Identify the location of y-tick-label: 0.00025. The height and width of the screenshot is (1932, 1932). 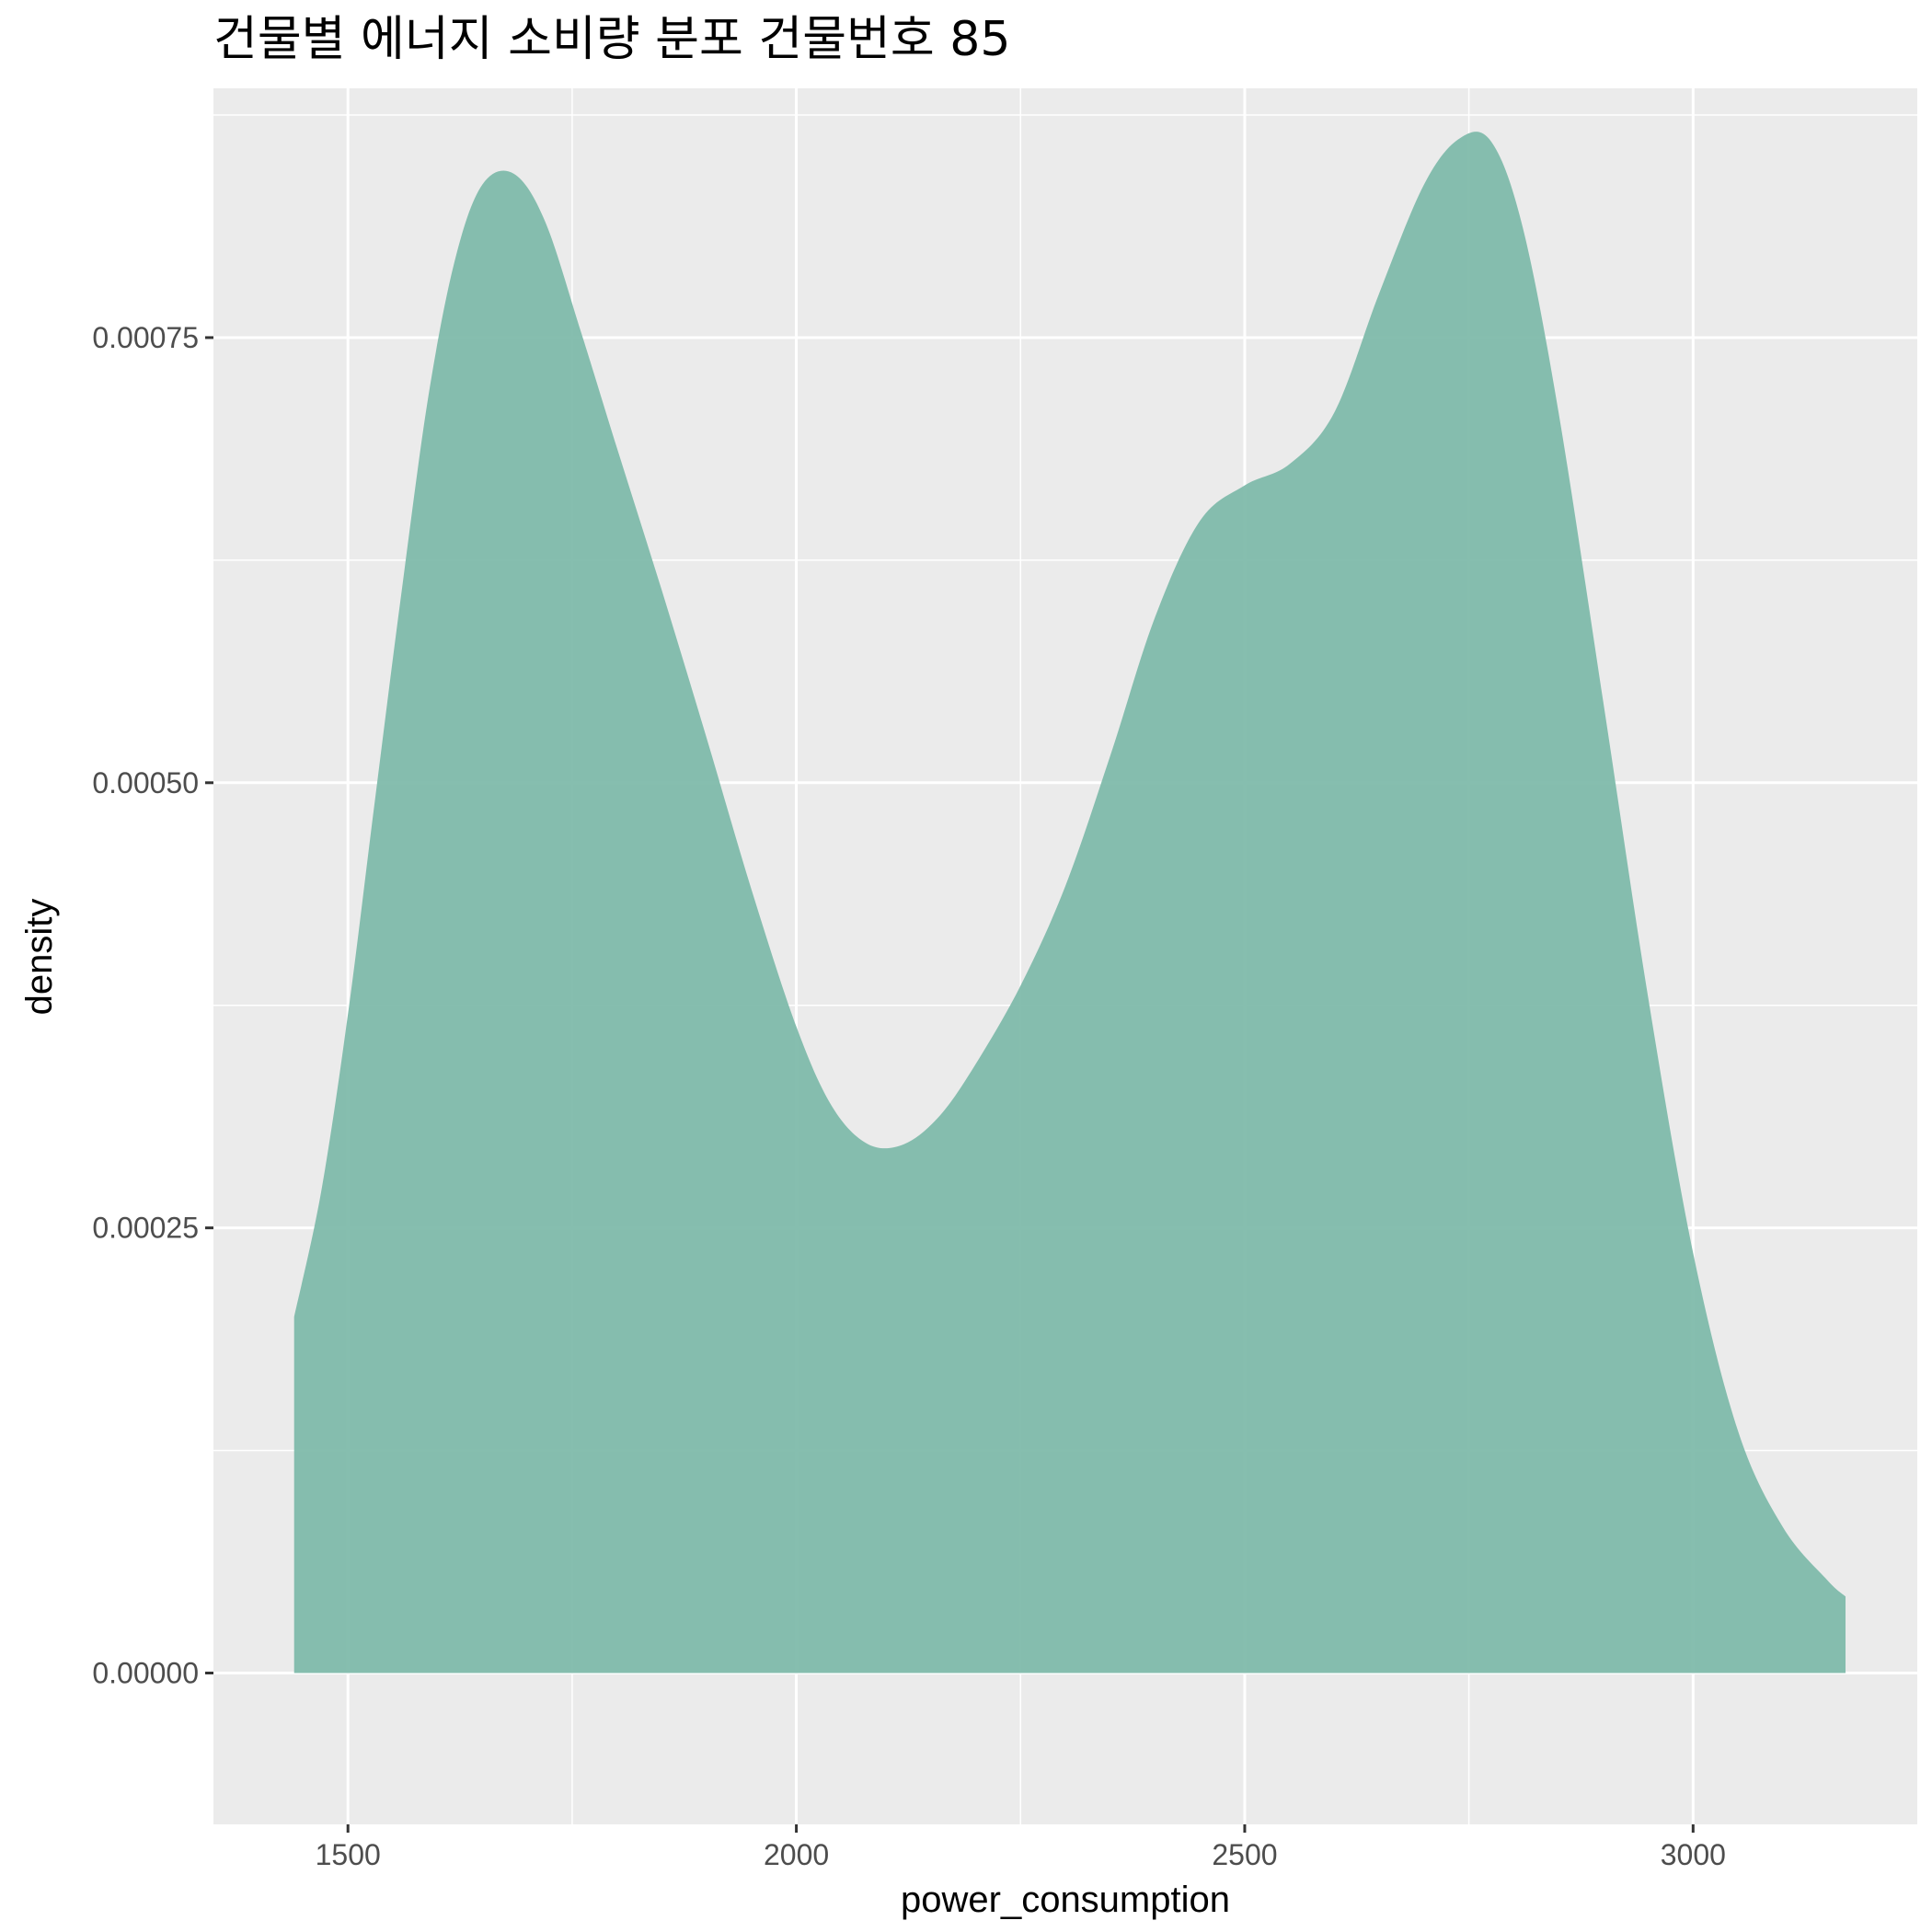
(145, 1228).